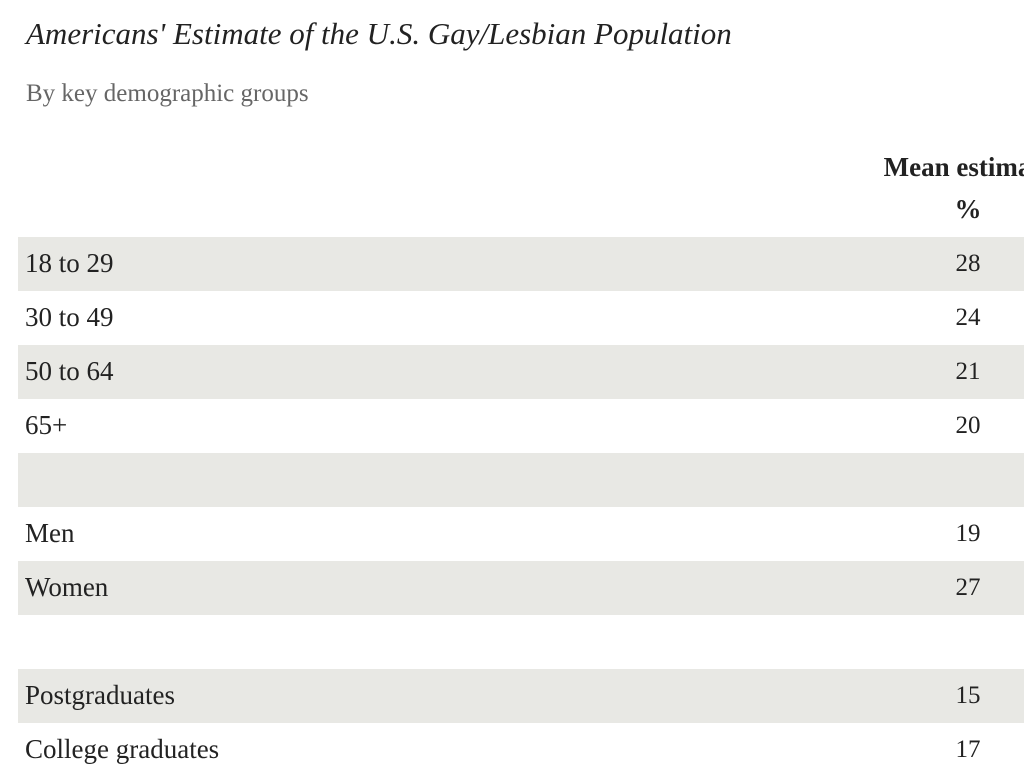 The image size is (1024, 777). I want to click on table-row: 50 to 64 21, so click(521, 372).